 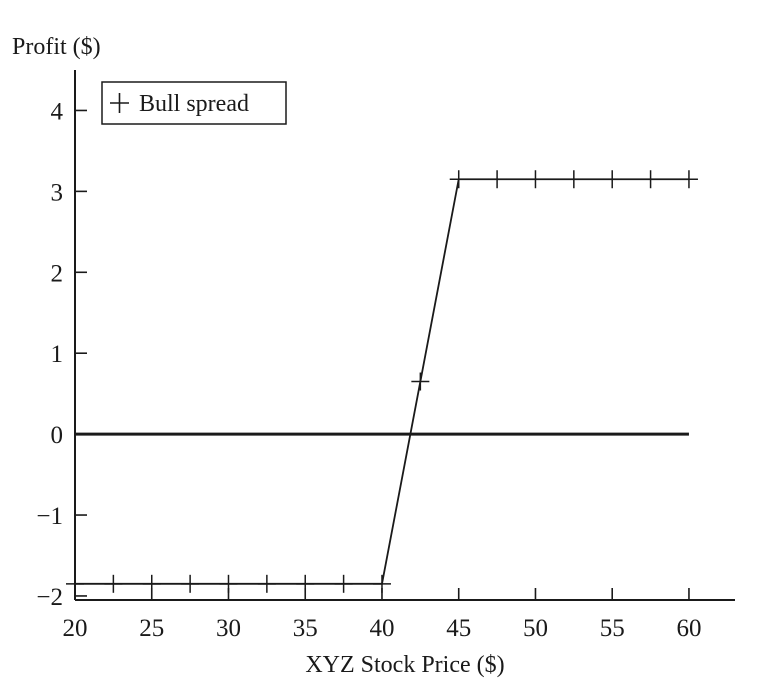 I want to click on y-tick-label: 3, so click(x=57, y=192).